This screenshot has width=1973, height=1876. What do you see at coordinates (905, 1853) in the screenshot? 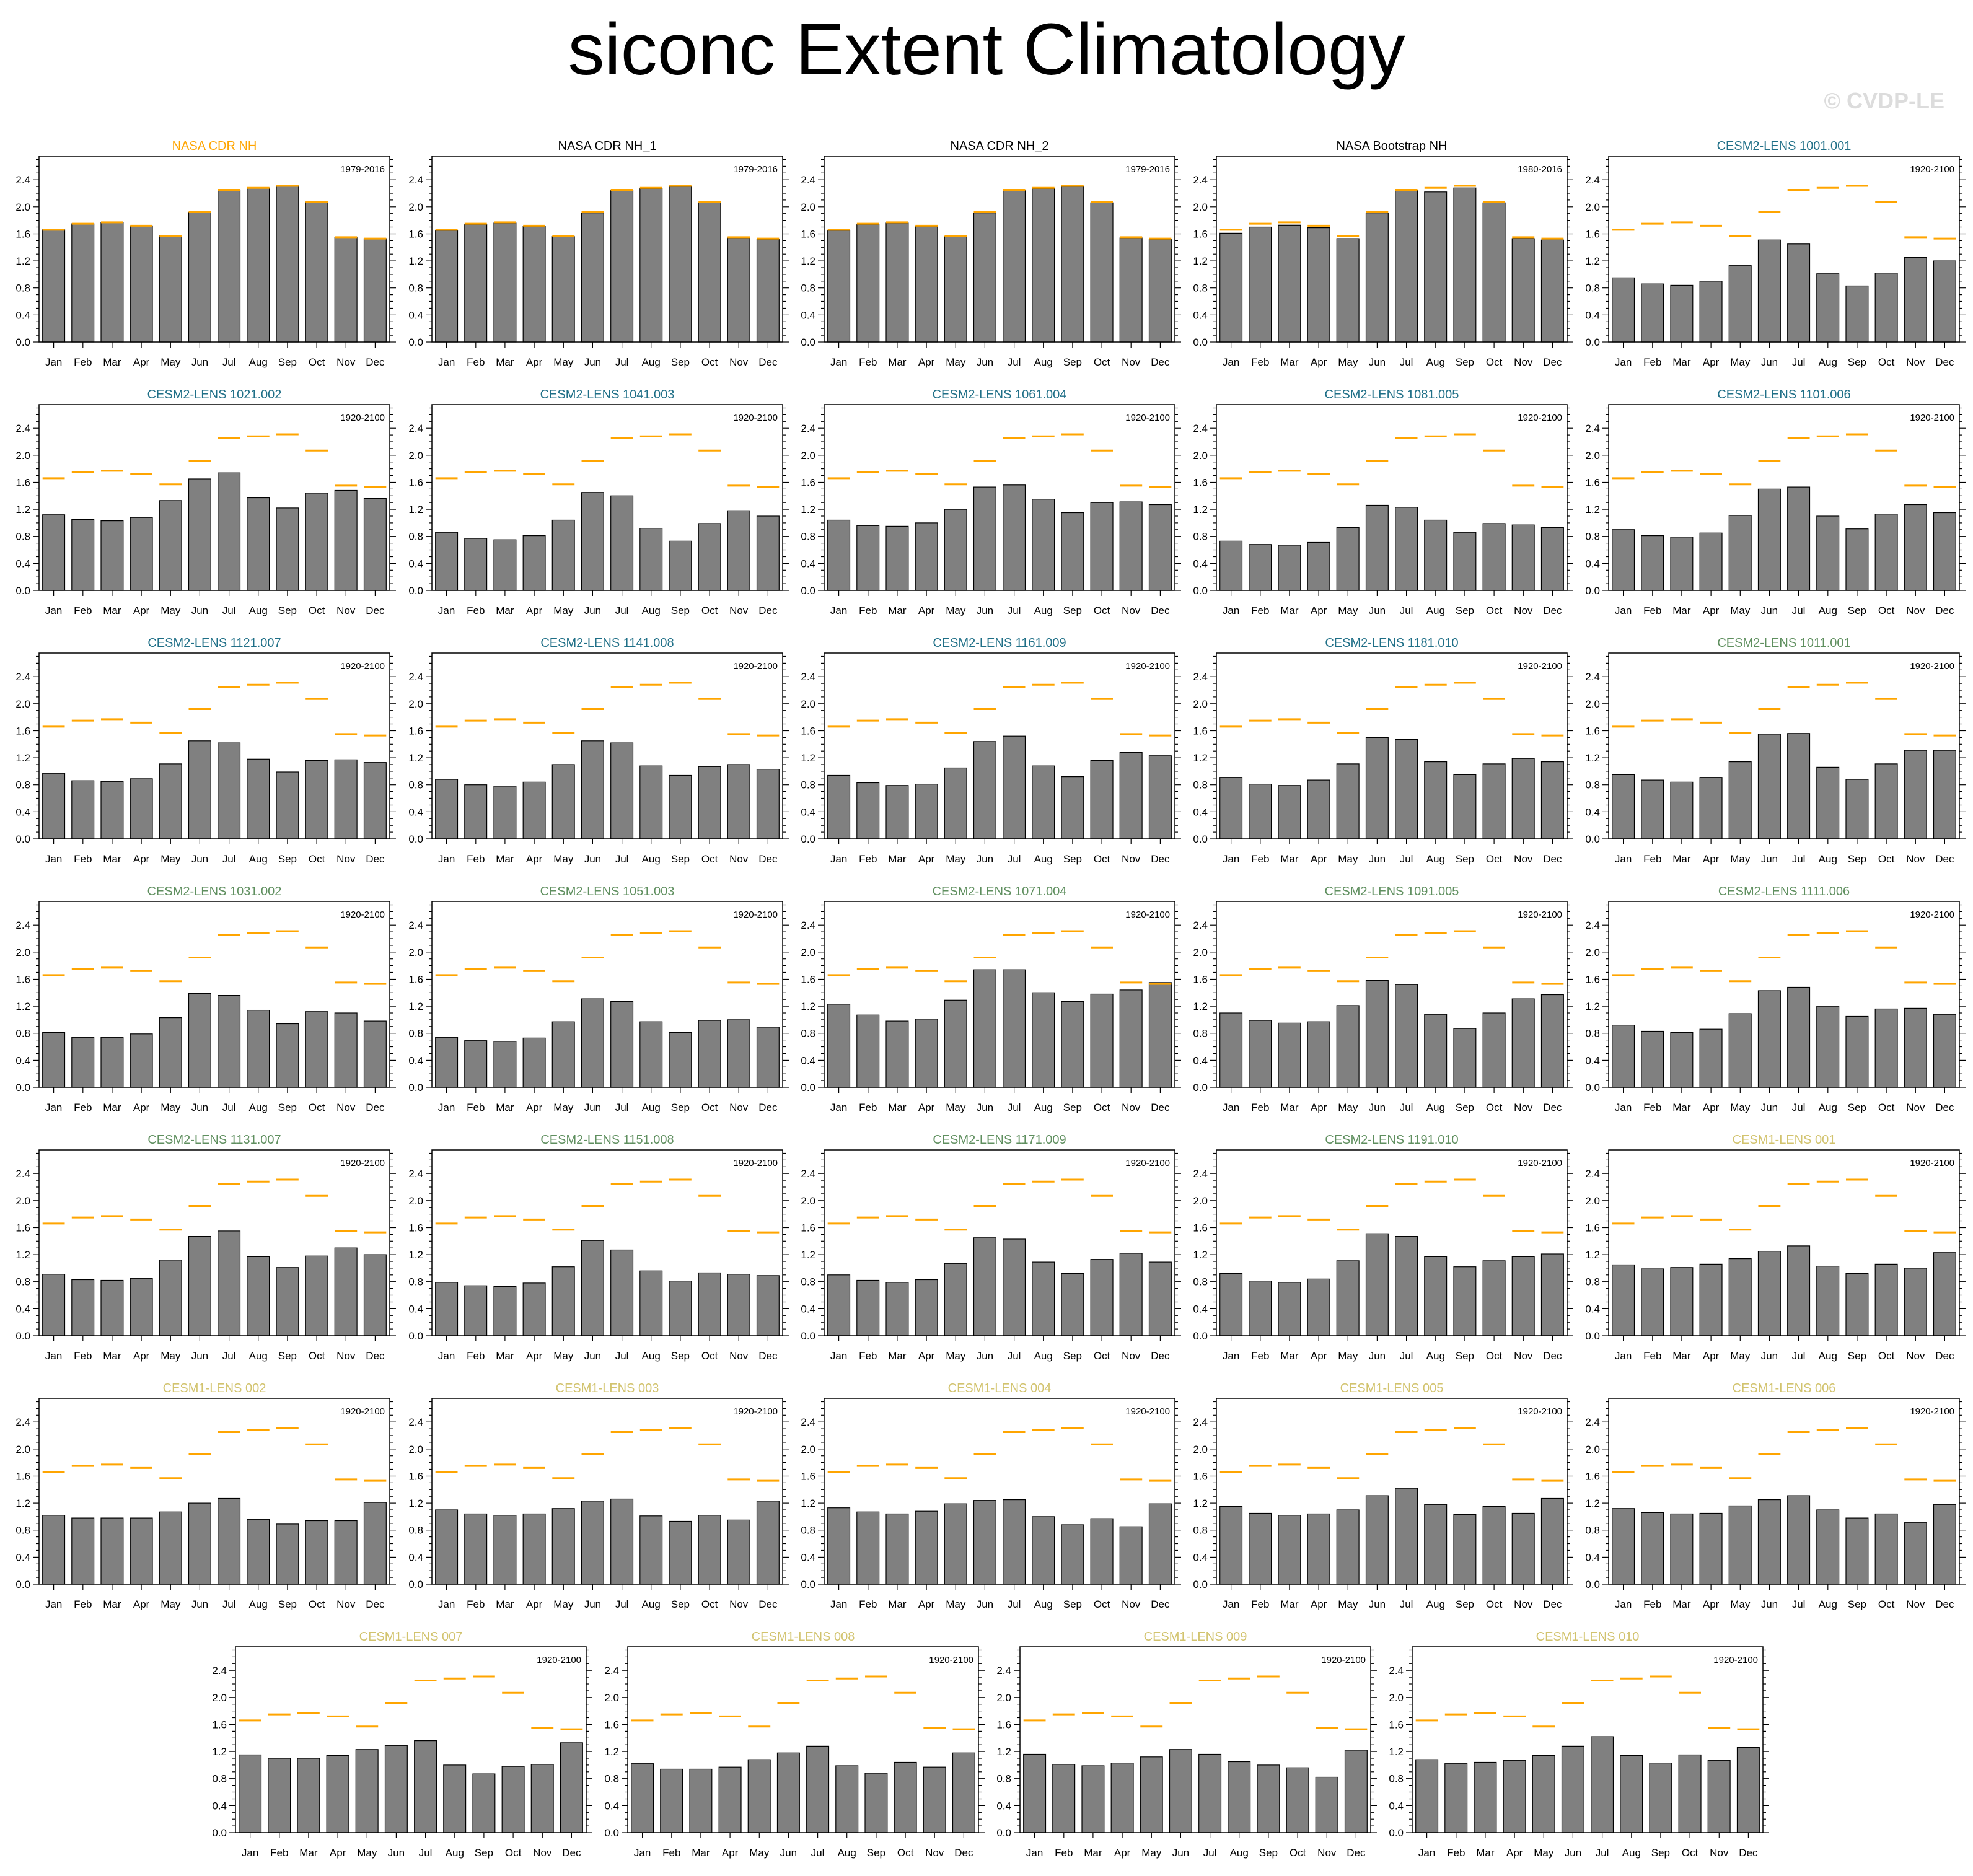
I see `x-tick-label: Oct` at bounding box center [905, 1853].